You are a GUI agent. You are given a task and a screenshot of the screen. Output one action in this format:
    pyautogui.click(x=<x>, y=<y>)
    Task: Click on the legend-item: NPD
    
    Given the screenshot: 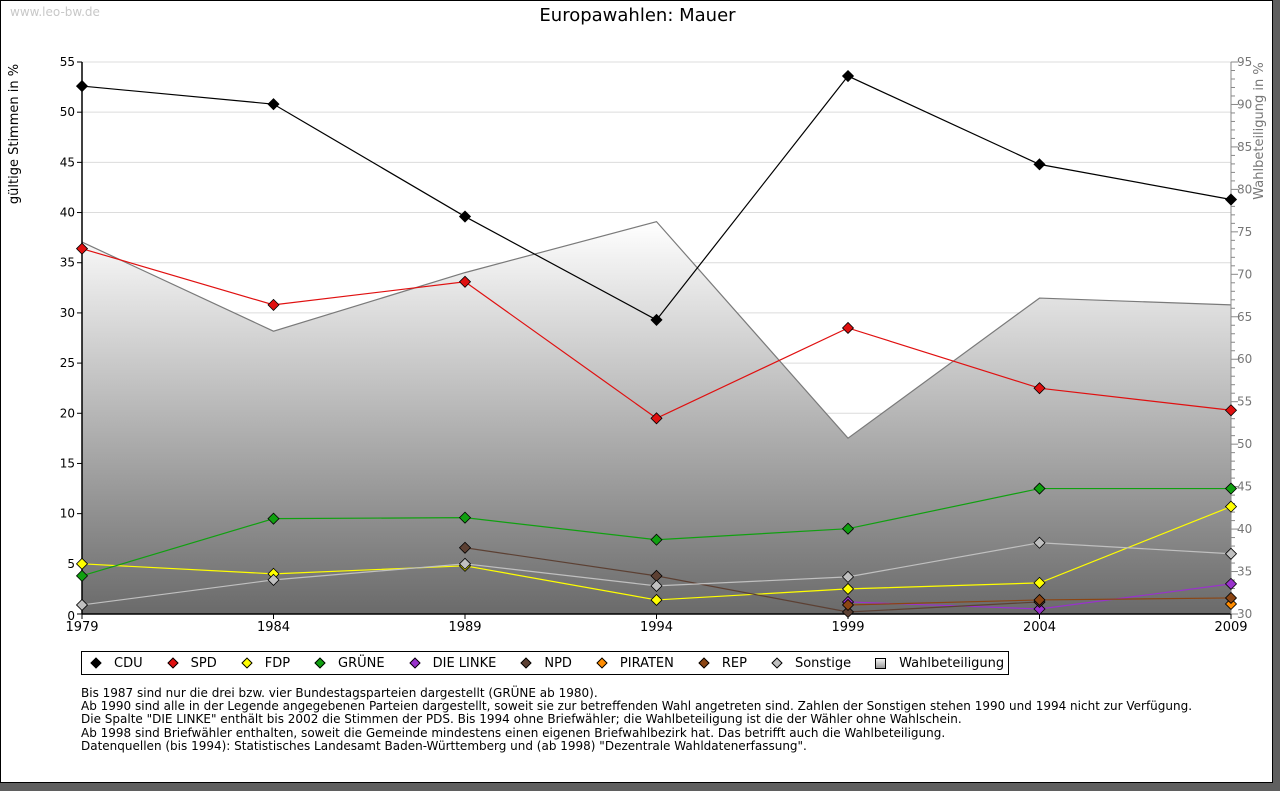 What is the action you would take?
    pyautogui.click(x=545, y=663)
    